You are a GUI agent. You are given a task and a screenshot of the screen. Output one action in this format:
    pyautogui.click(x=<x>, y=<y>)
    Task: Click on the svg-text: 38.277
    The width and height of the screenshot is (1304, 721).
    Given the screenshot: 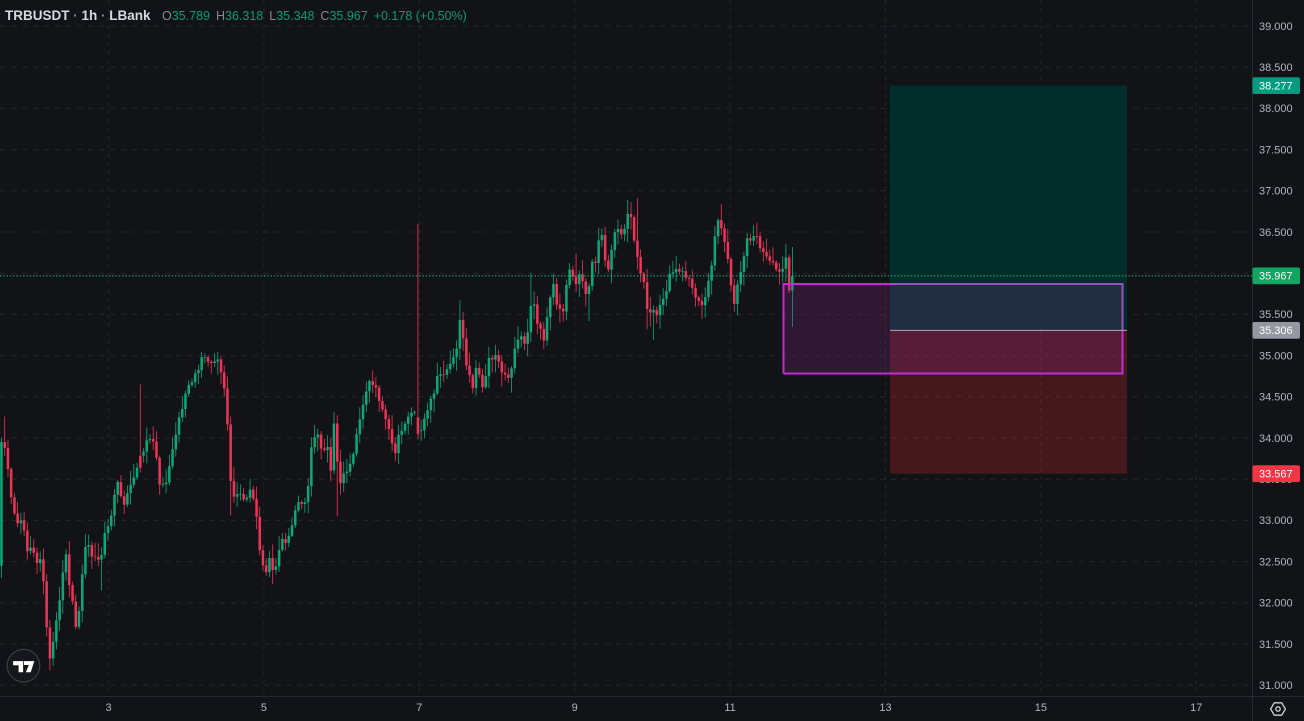 What is the action you would take?
    pyautogui.click(x=1276, y=86)
    